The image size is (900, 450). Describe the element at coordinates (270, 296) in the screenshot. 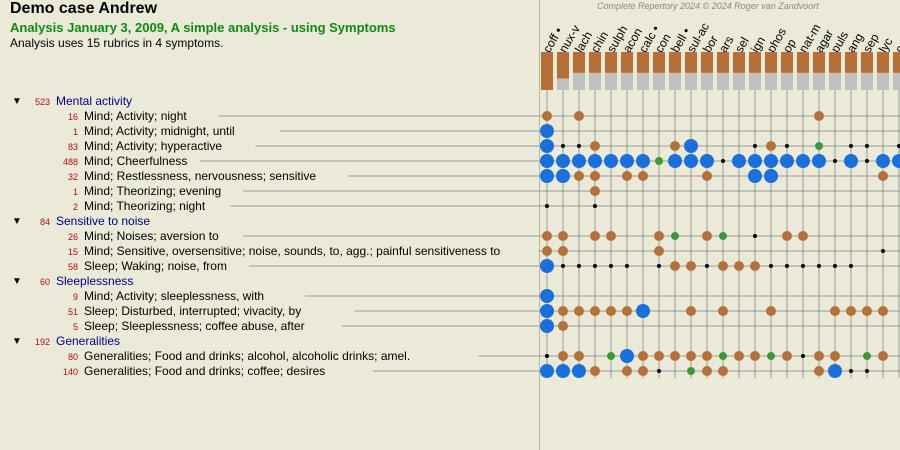

I see `rubric-row: 9 Mind; Activity; sleeplessness, with` at that location.